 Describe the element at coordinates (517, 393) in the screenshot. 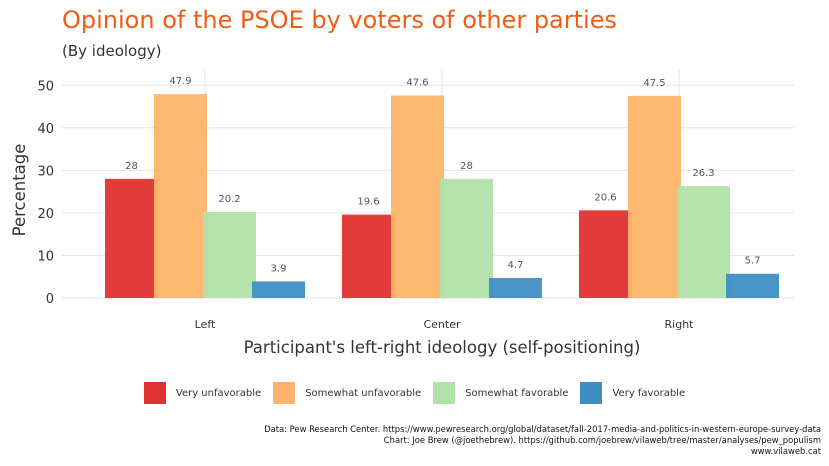

I see `legend-label: Somewhat favorable` at that location.